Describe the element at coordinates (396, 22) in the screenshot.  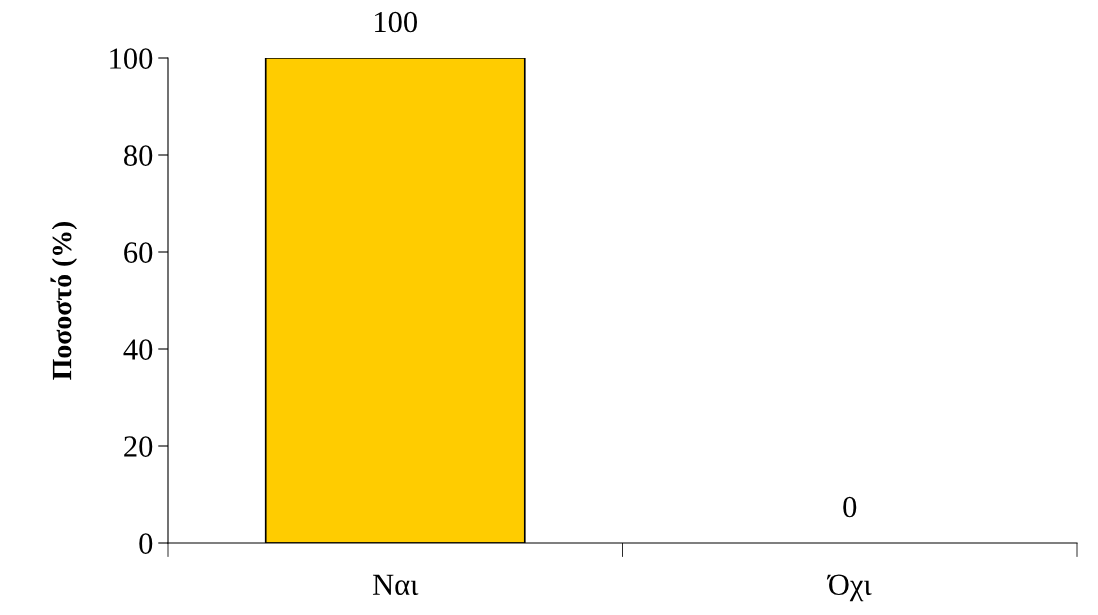
I see `data-label: 100` at that location.